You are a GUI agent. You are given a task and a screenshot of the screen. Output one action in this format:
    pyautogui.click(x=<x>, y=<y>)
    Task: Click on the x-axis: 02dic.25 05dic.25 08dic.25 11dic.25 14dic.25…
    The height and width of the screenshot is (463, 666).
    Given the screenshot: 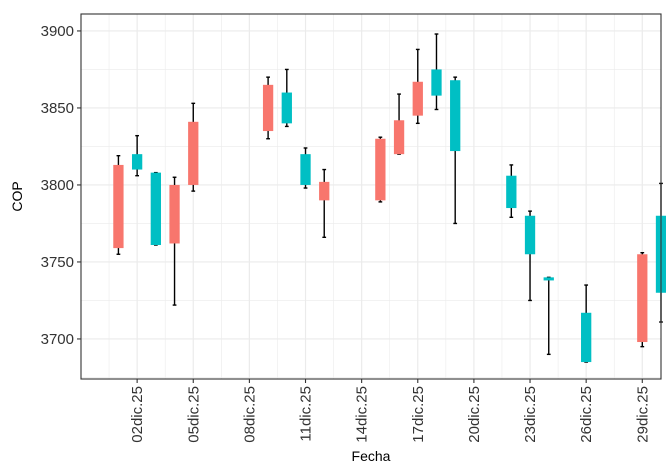 What is the action you would take?
    pyautogui.click(x=390, y=411)
    